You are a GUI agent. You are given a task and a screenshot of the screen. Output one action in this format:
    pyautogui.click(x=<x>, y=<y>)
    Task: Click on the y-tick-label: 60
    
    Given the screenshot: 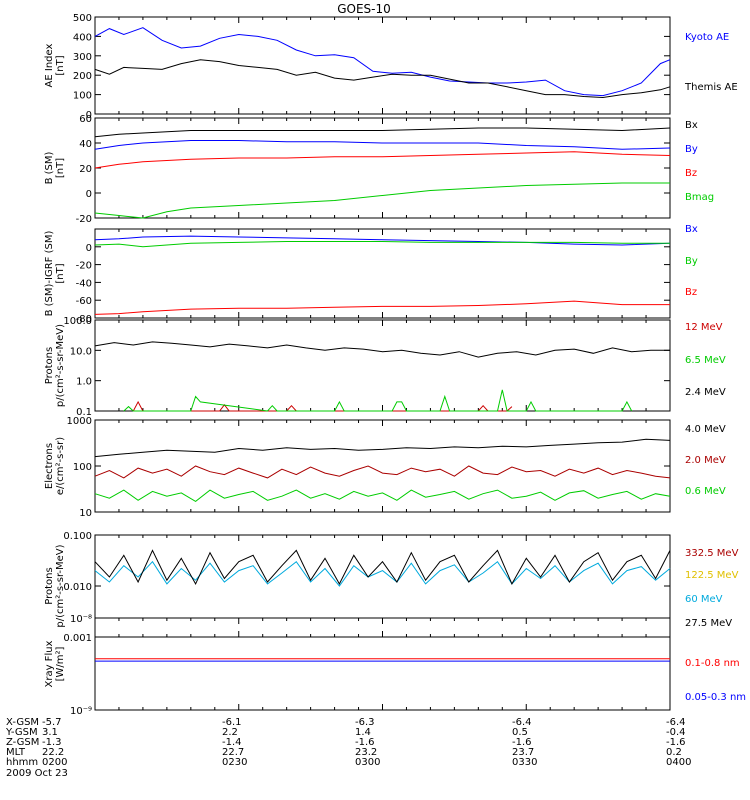 What is the action you would take?
    pyautogui.click(x=85, y=119)
    